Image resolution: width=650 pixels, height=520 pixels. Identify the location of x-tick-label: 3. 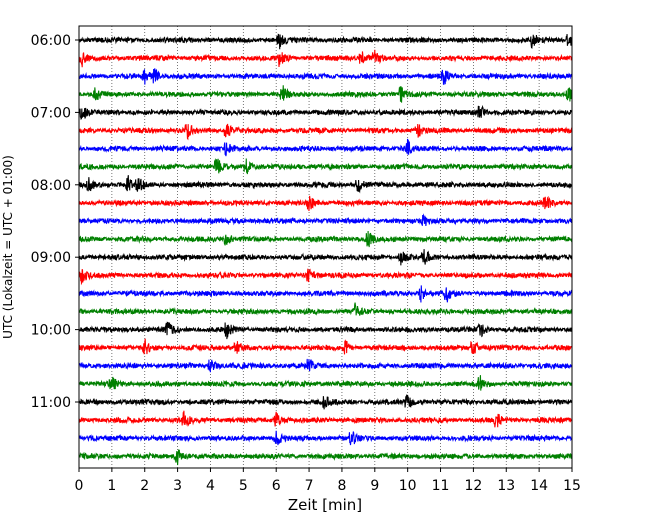
(177, 486).